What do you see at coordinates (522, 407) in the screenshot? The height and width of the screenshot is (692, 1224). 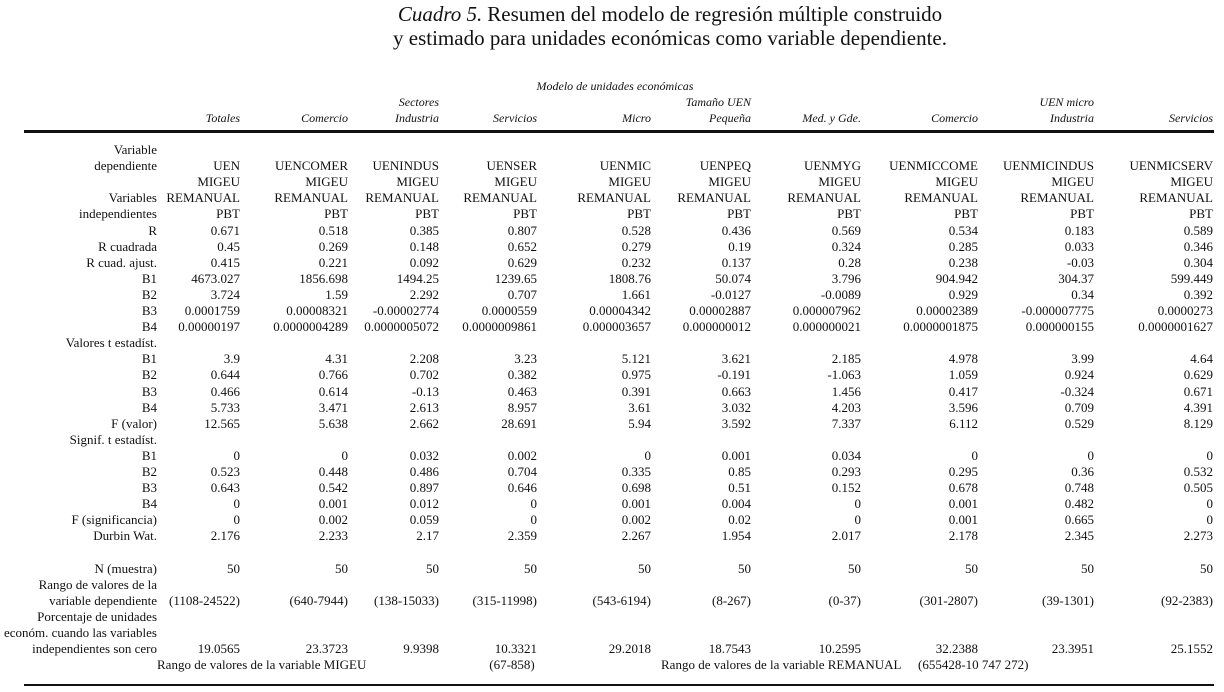 I see `cell: 8.957` at bounding box center [522, 407].